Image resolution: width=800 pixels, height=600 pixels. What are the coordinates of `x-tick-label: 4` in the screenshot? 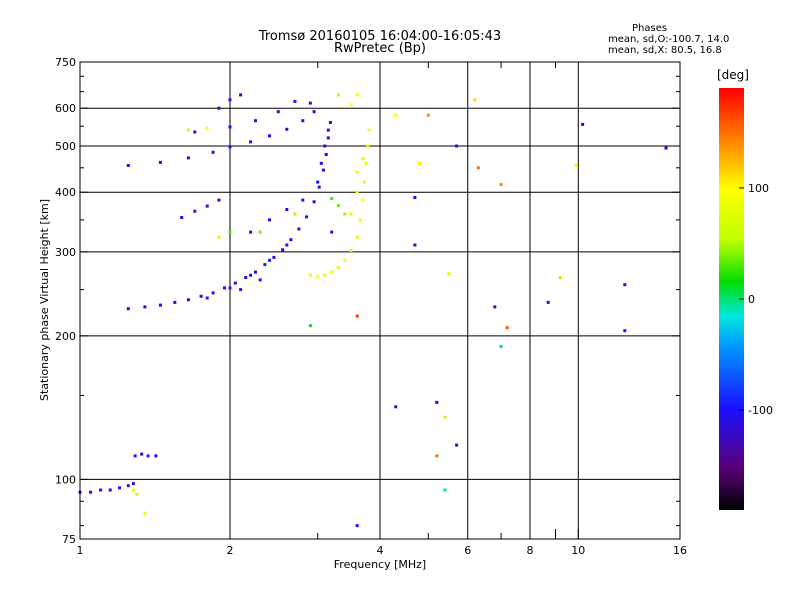 It's located at (380, 550).